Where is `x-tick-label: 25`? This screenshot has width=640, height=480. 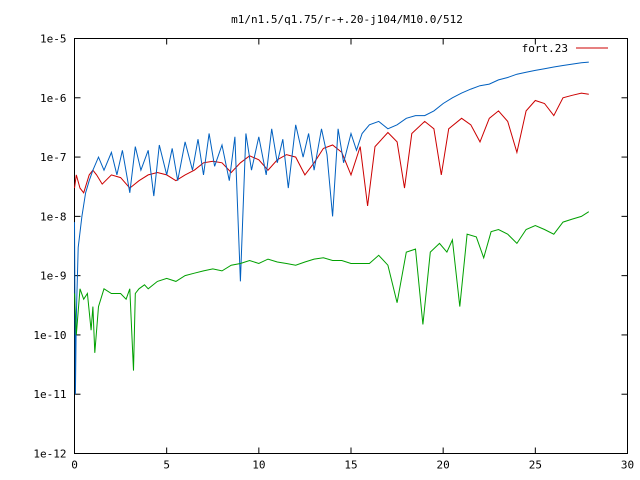
x-tick-label: 25 is located at coordinates (535, 465).